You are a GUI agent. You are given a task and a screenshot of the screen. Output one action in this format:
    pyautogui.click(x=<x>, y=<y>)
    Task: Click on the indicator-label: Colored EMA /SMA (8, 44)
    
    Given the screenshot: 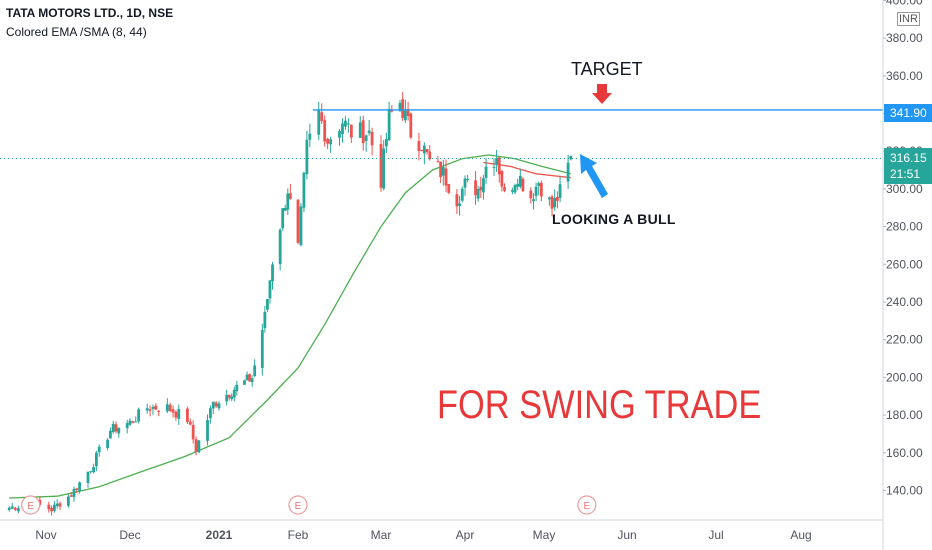 What is the action you would take?
    pyautogui.click(x=76, y=32)
    